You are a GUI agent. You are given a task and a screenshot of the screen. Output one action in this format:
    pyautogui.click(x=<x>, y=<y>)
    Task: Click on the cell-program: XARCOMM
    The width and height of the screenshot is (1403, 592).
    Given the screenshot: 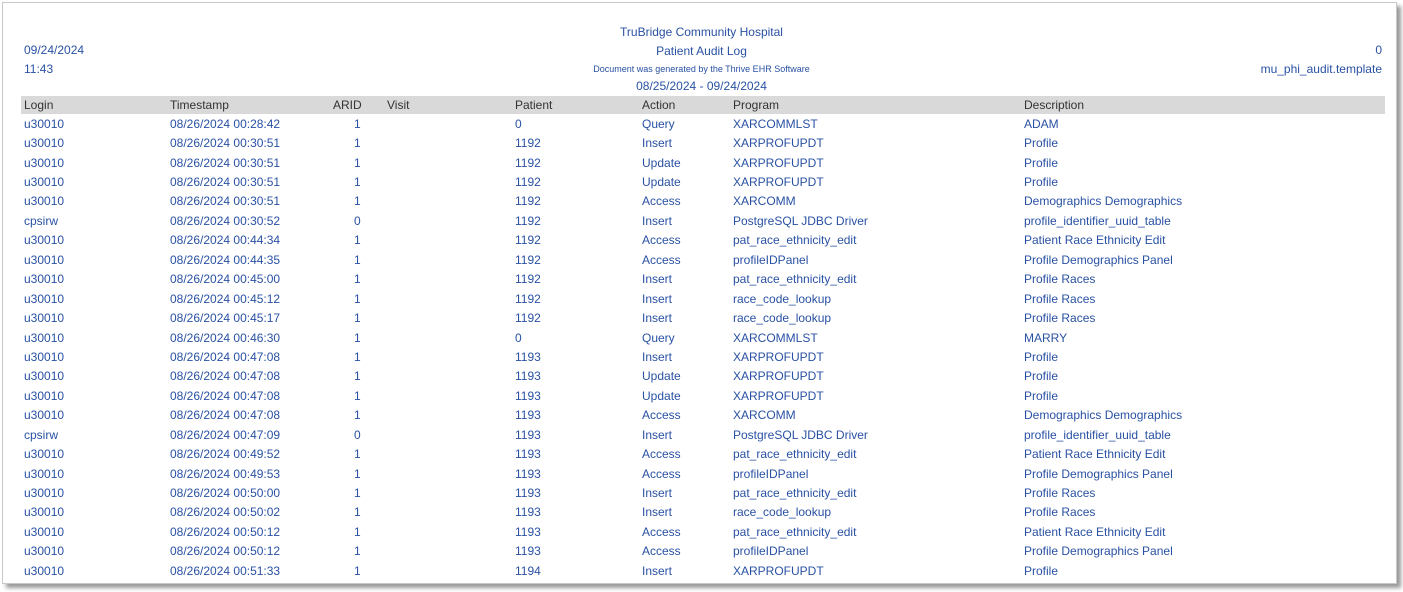 What is the action you would take?
    pyautogui.click(x=764, y=201)
    